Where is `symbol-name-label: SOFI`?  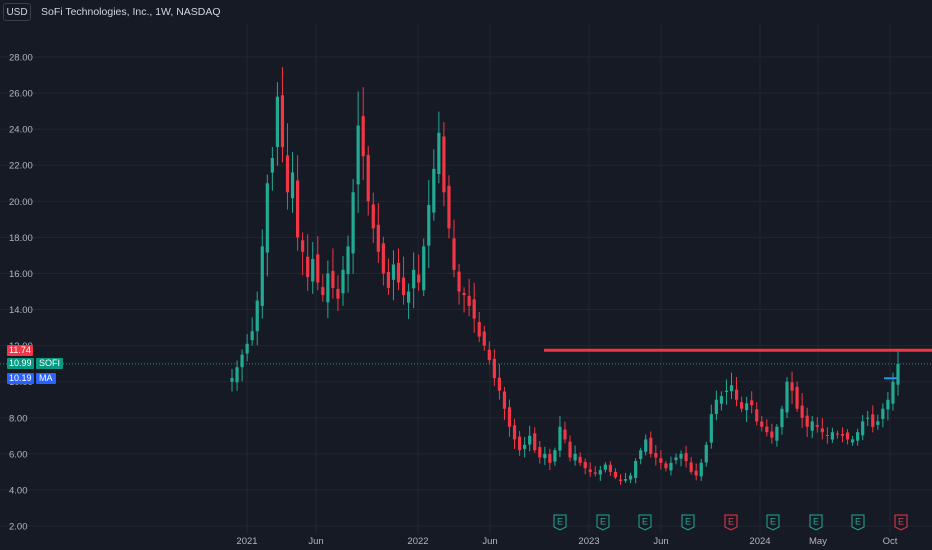 symbol-name-label: SOFI is located at coordinates (50, 363).